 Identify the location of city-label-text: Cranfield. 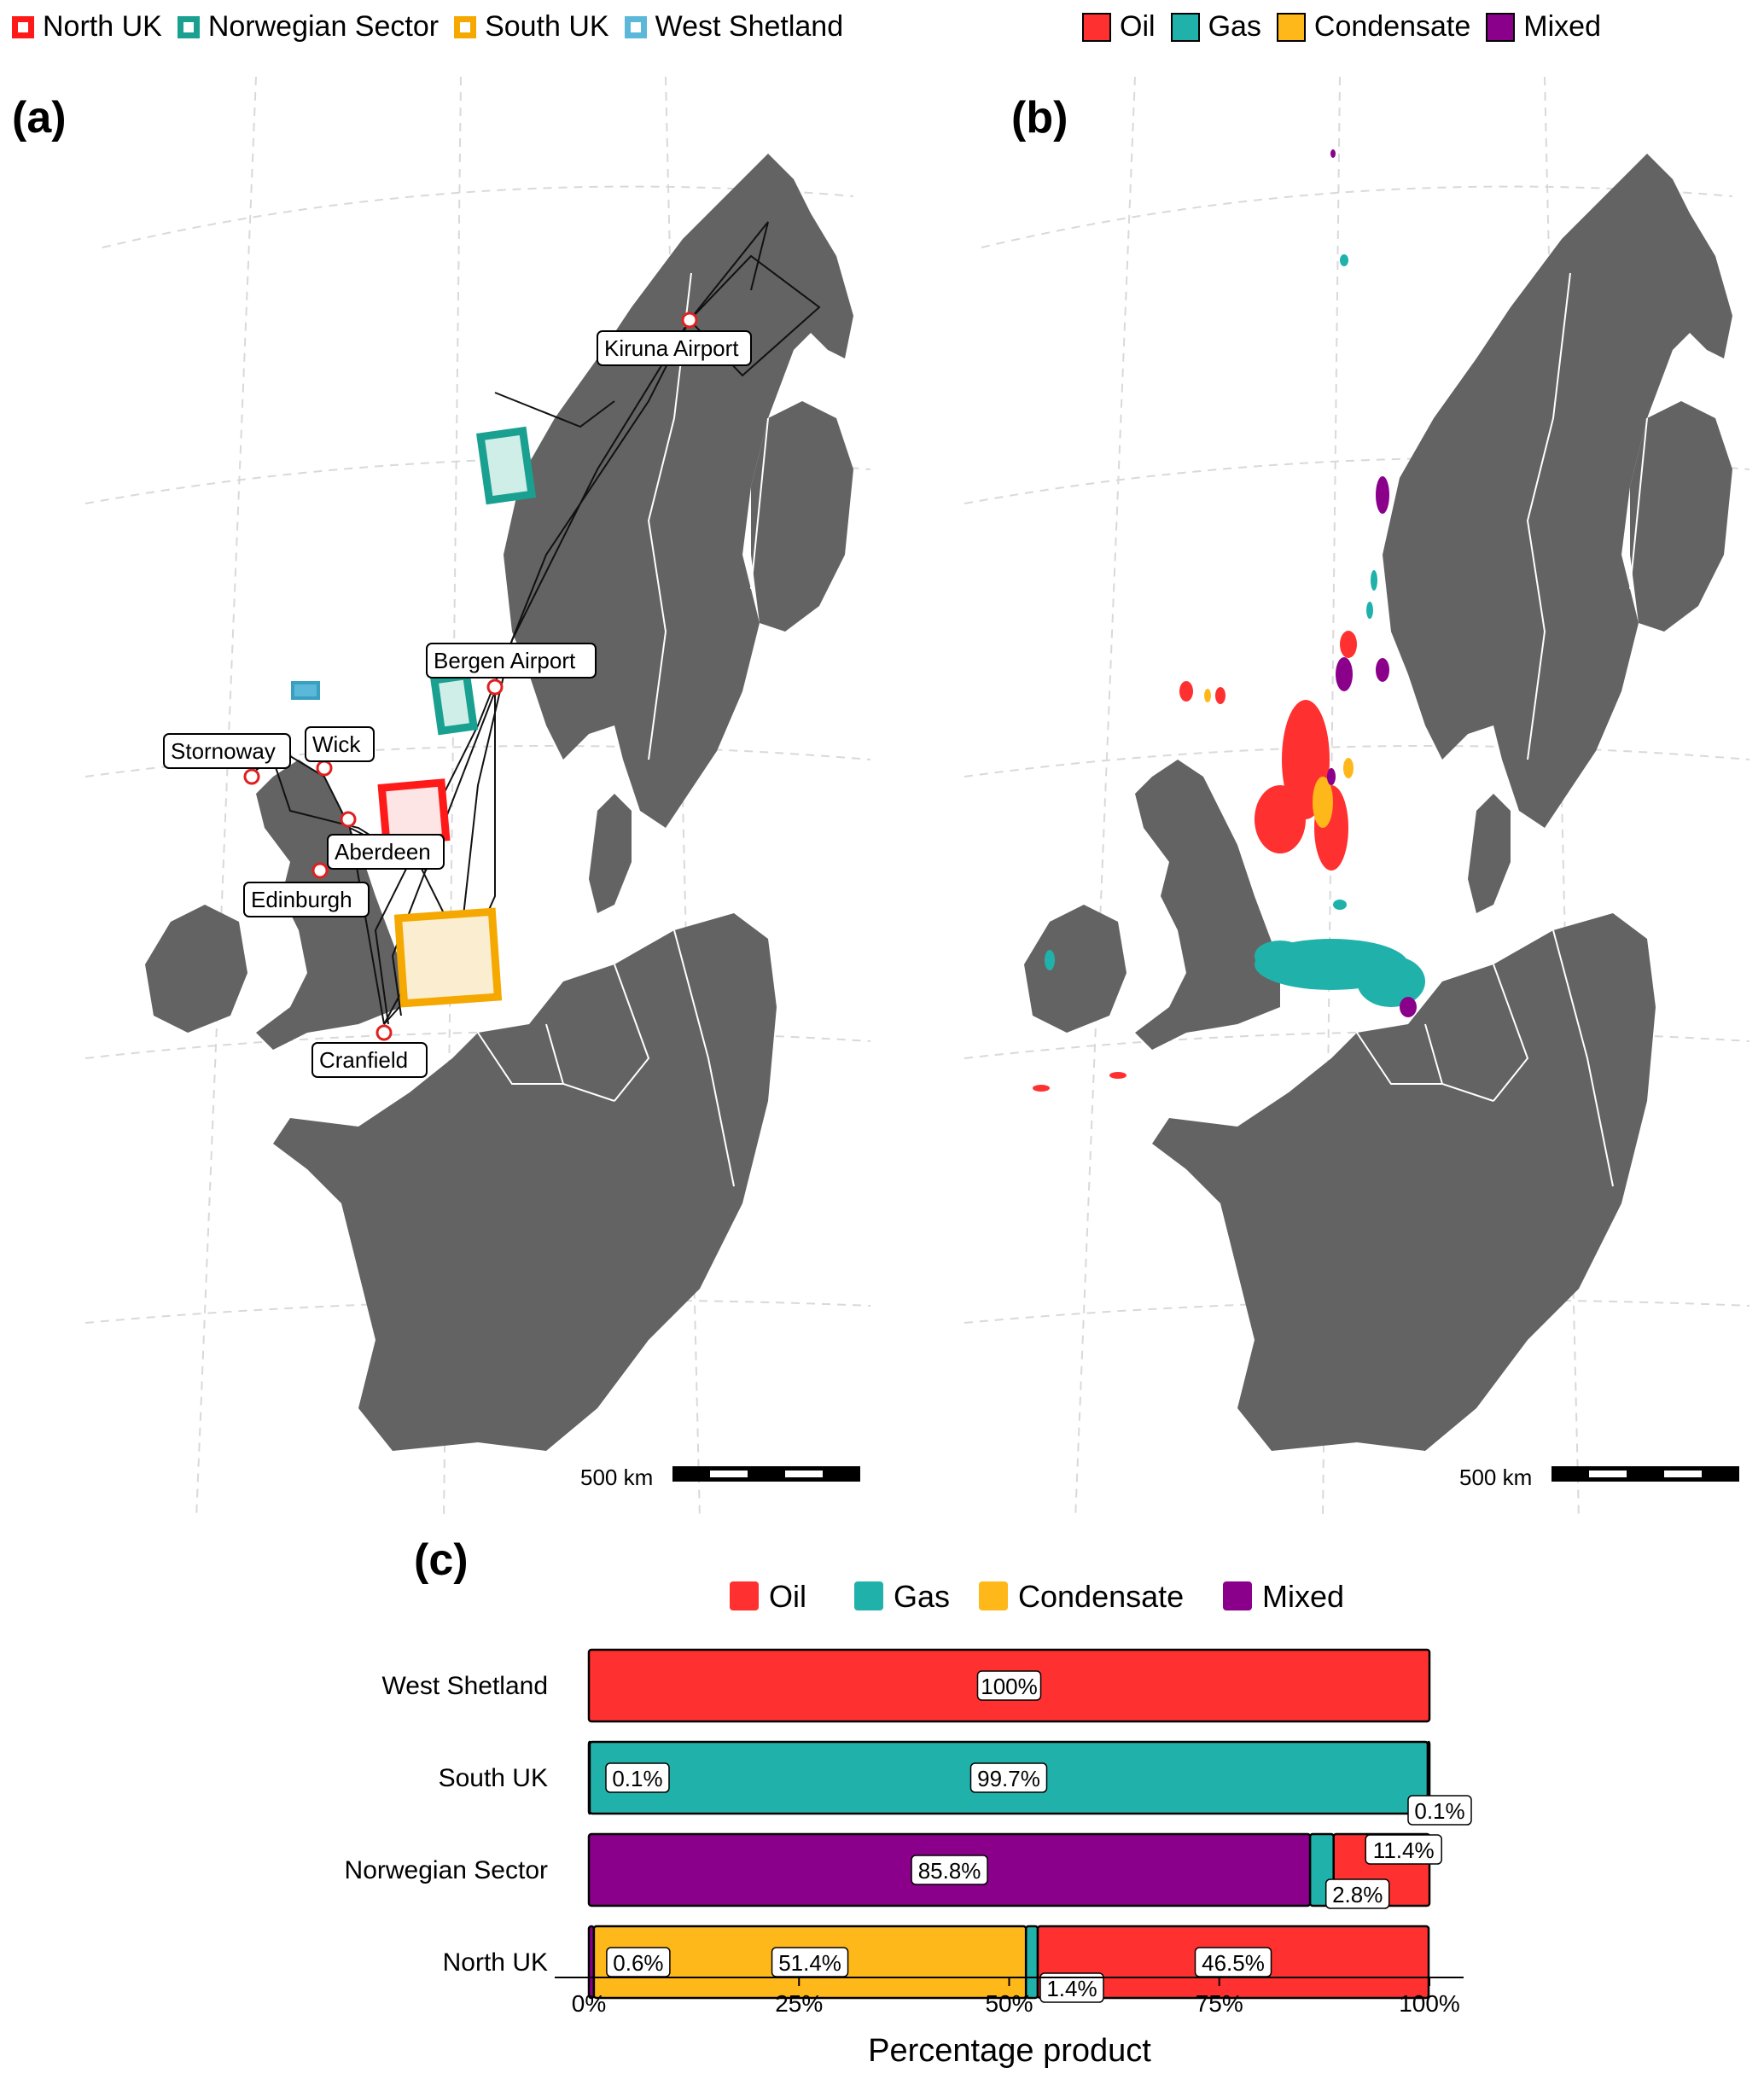
(363, 1060).